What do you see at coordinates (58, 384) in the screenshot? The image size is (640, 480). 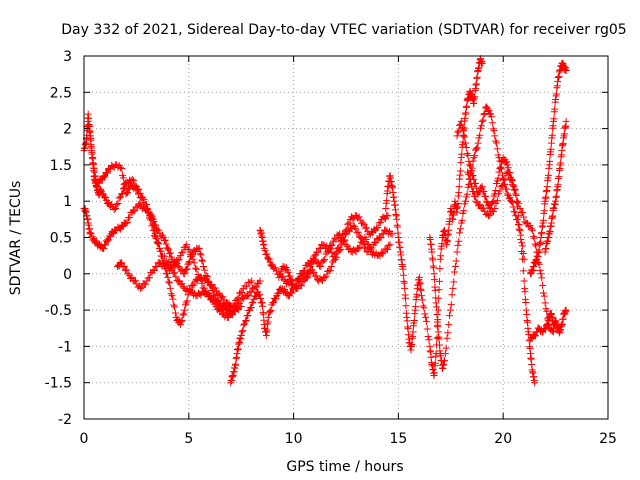 I see `y-tick-label: -1.5` at bounding box center [58, 384].